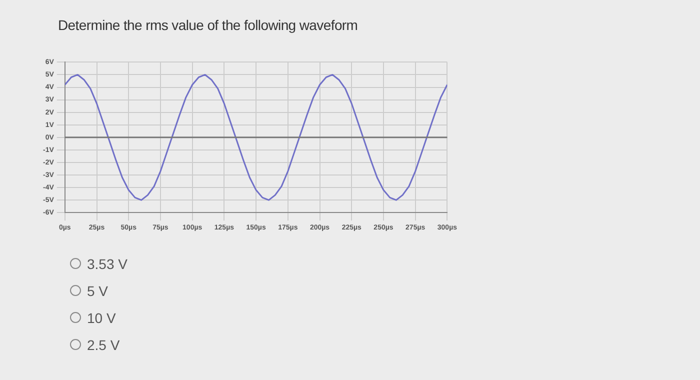 The width and height of the screenshot is (700, 380). What do you see at coordinates (208, 25) in the screenshot?
I see `chart-title: Determine the rms value of the following waveform` at bounding box center [208, 25].